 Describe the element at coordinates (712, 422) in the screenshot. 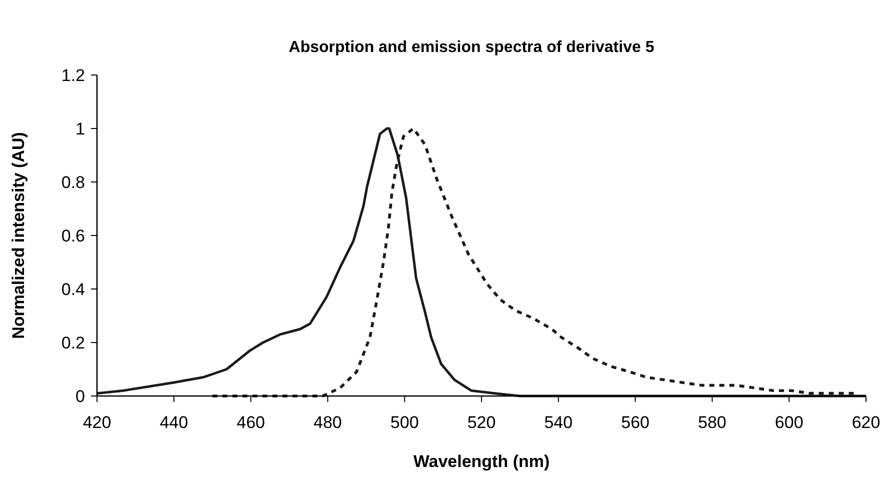

I see `x-tick-label: 580` at that location.